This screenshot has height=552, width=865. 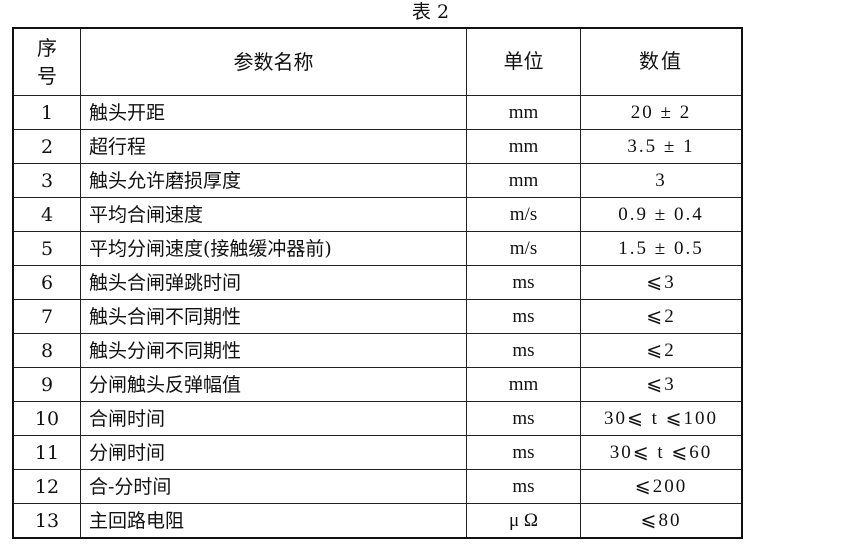 I want to click on table-row: 7 触头合闸不同期性 ms ⩽2, so click(x=377, y=316).